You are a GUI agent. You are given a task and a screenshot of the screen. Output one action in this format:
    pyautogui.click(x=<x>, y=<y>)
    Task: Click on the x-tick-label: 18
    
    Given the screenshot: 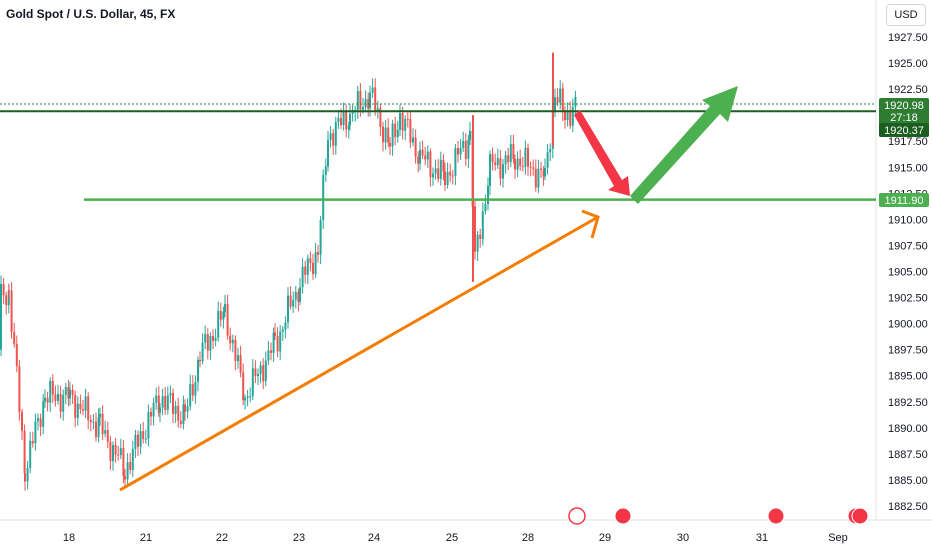 What is the action you would take?
    pyautogui.click(x=69, y=538)
    